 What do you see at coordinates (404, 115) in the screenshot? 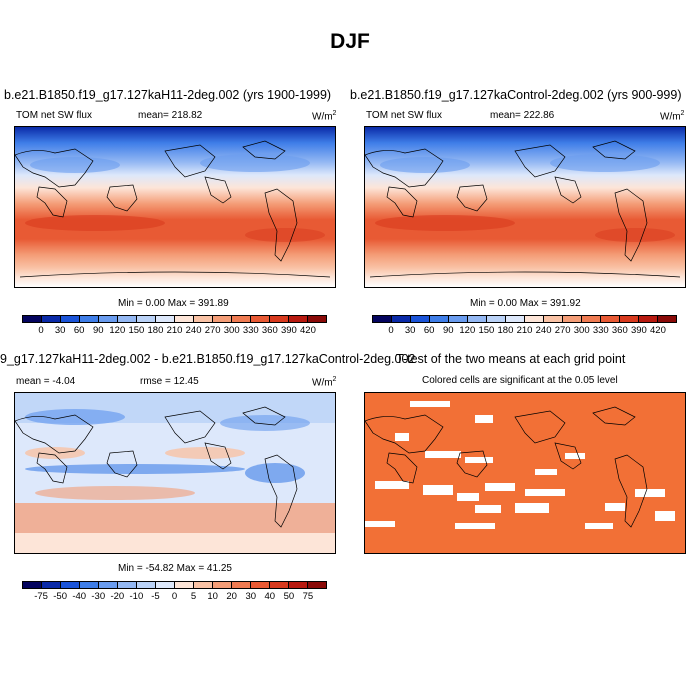
I see `panel2-left-label: TOM net SW flux` at bounding box center [404, 115].